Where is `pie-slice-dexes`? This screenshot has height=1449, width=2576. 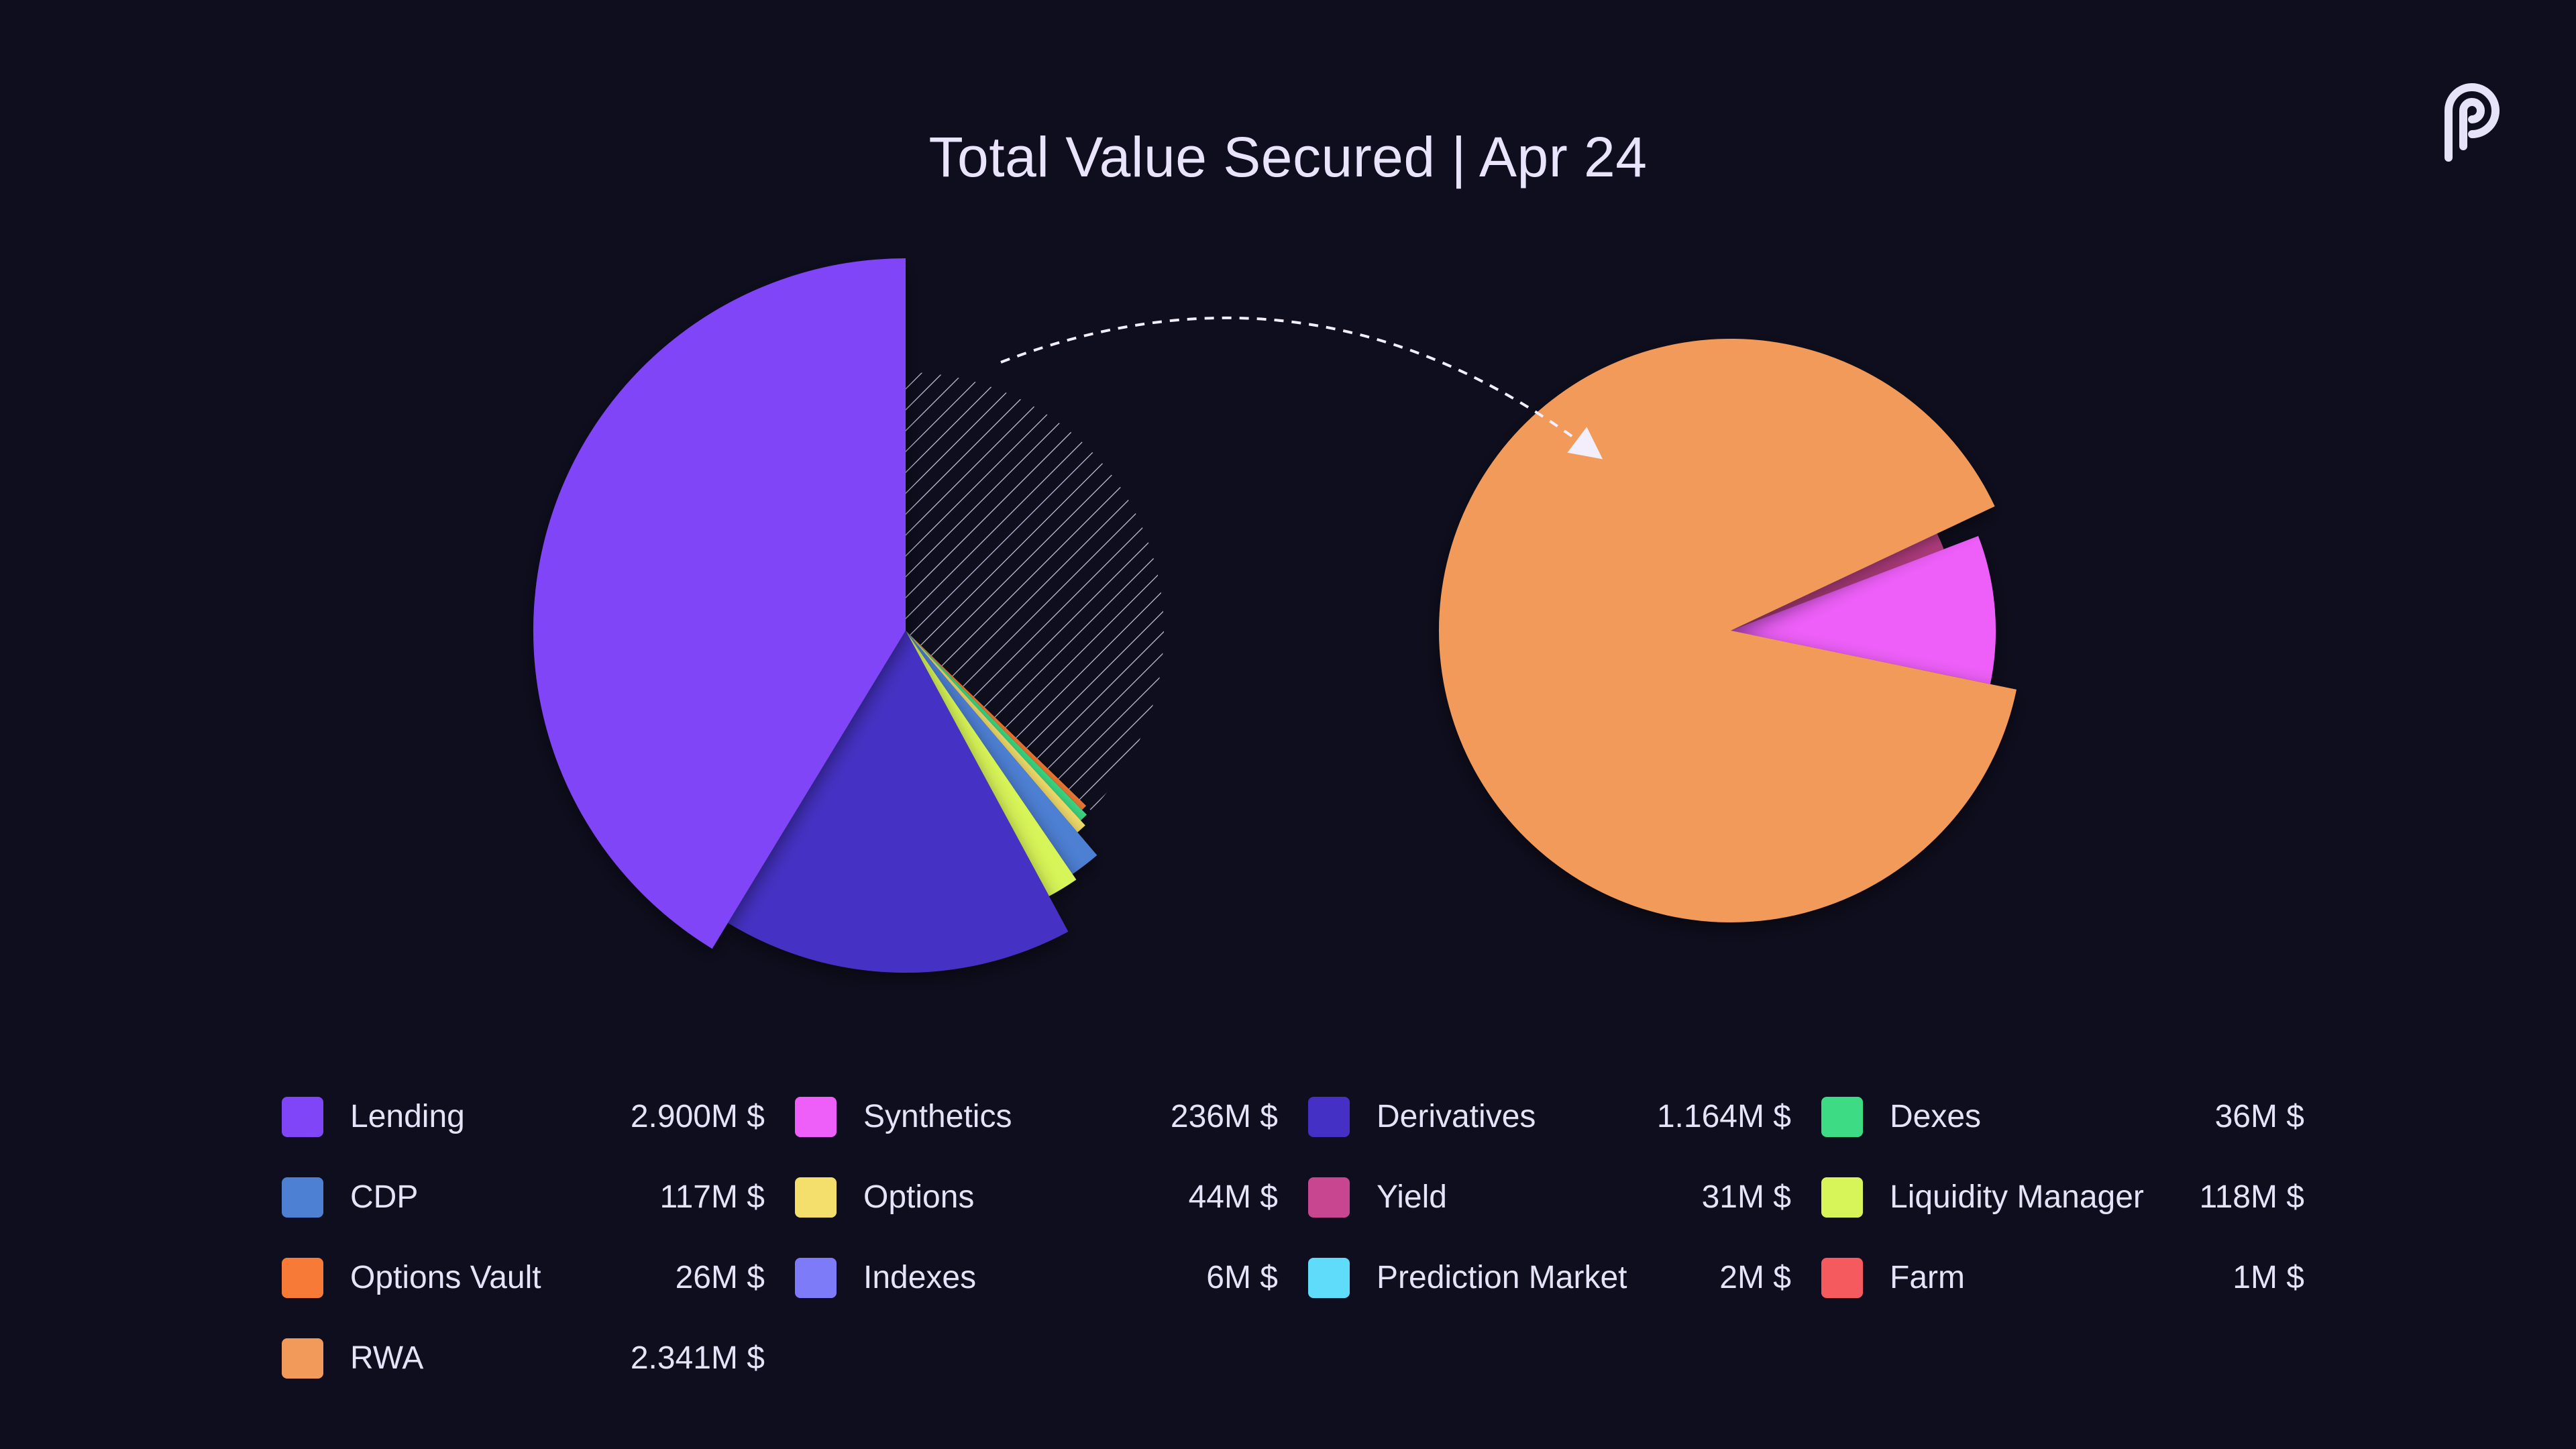 pie-slice-dexes is located at coordinates (996, 725).